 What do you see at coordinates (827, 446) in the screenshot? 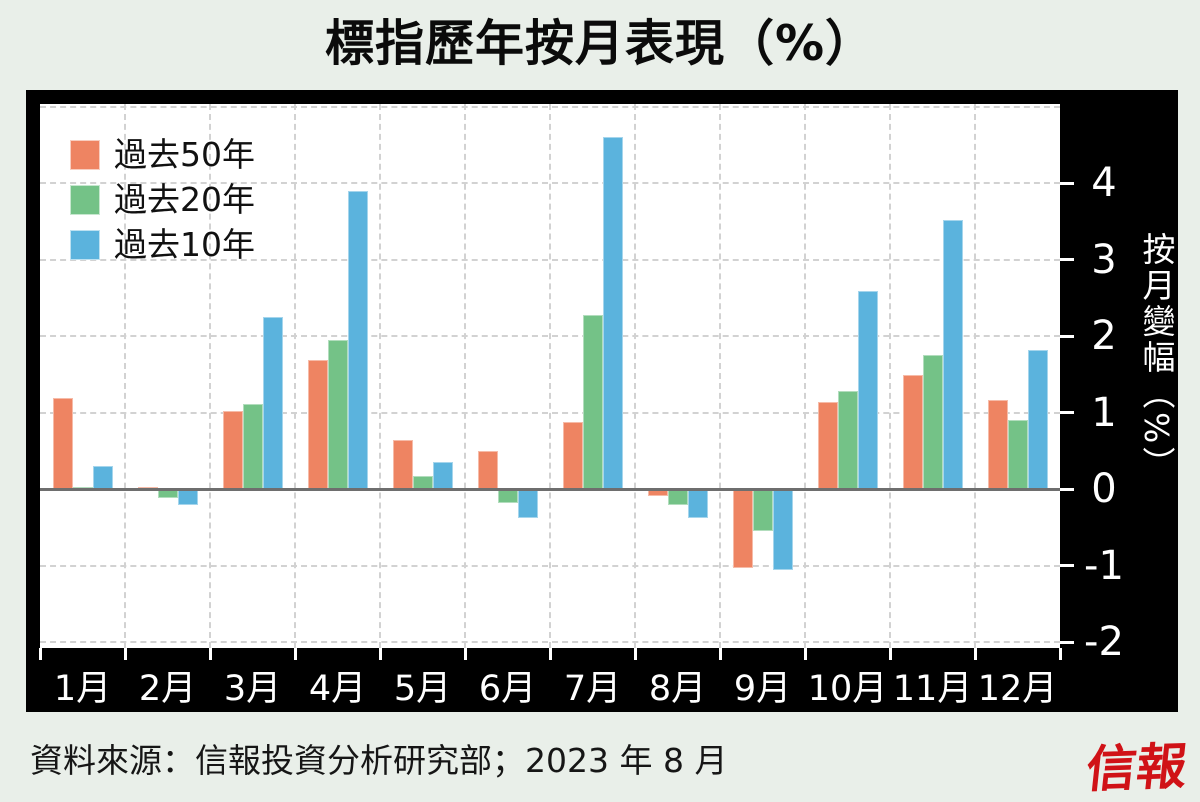
I see `bar-過去50年-10月` at bounding box center [827, 446].